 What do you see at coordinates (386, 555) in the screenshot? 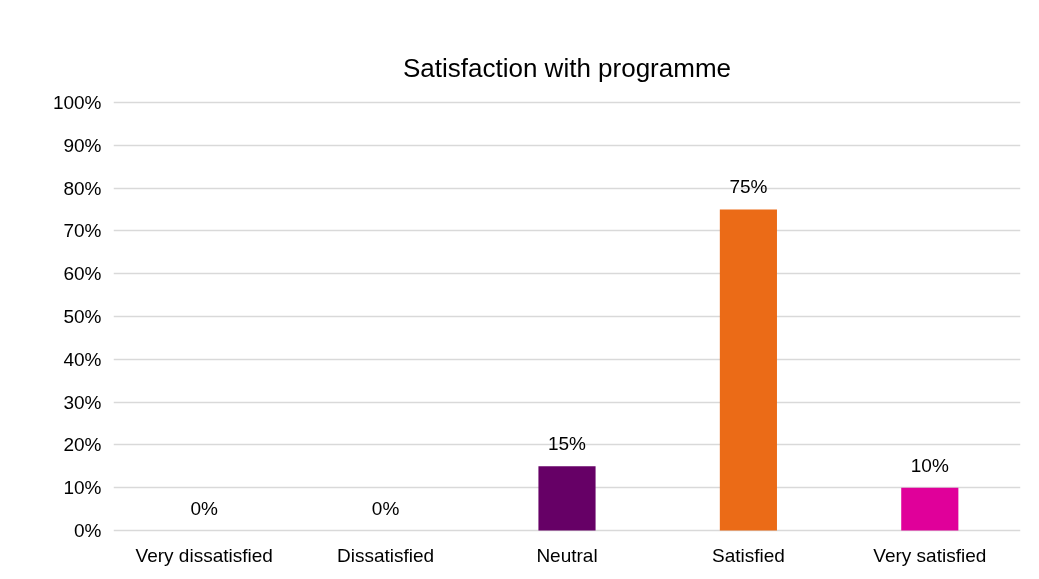
I see `x-tick-label: Dissatisfied` at bounding box center [386, 555].